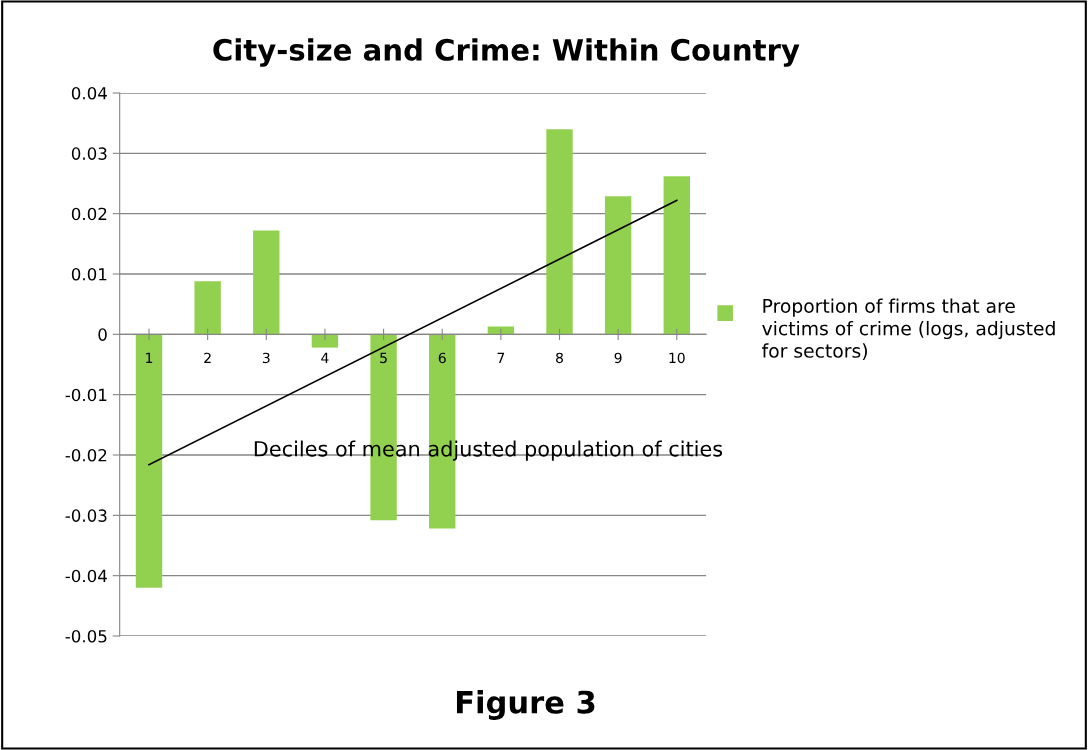 This screenshot has width=1088, height=750. I want to click on x-tick-label: 4, so click(325, 357).